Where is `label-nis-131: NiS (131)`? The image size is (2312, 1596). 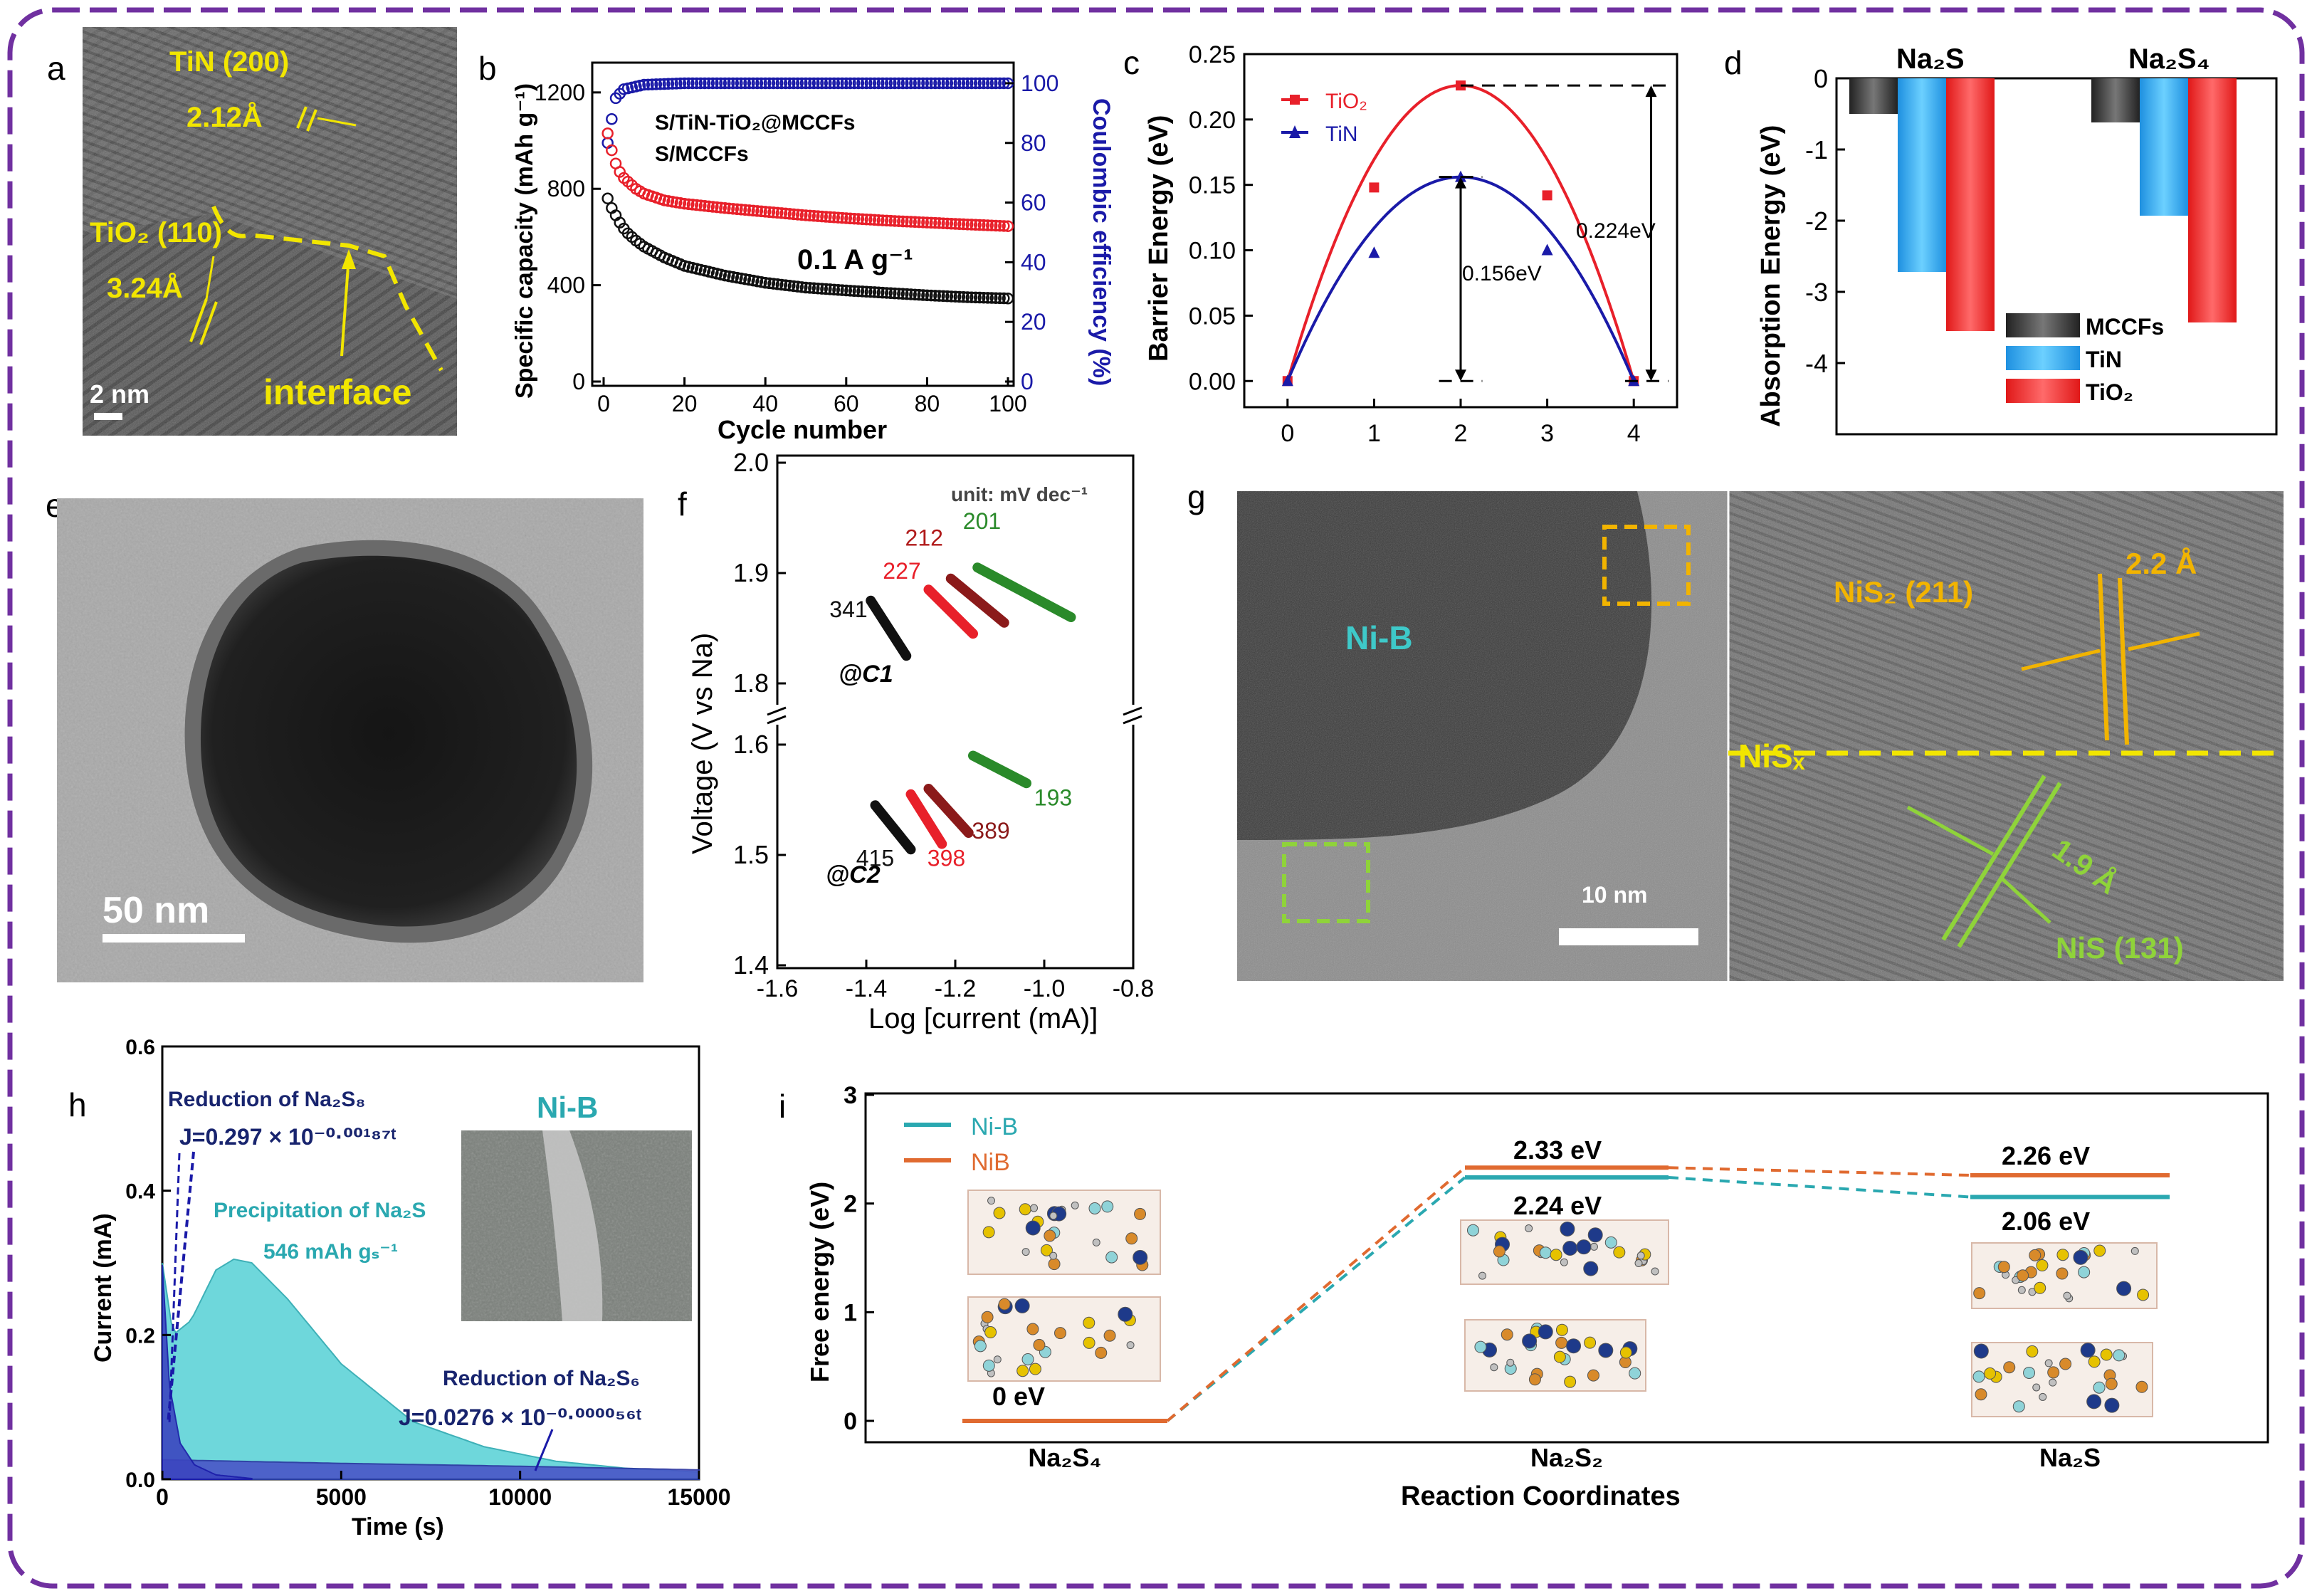 label-nis-131: NiS (131) is located at coordinates (2120, 948).